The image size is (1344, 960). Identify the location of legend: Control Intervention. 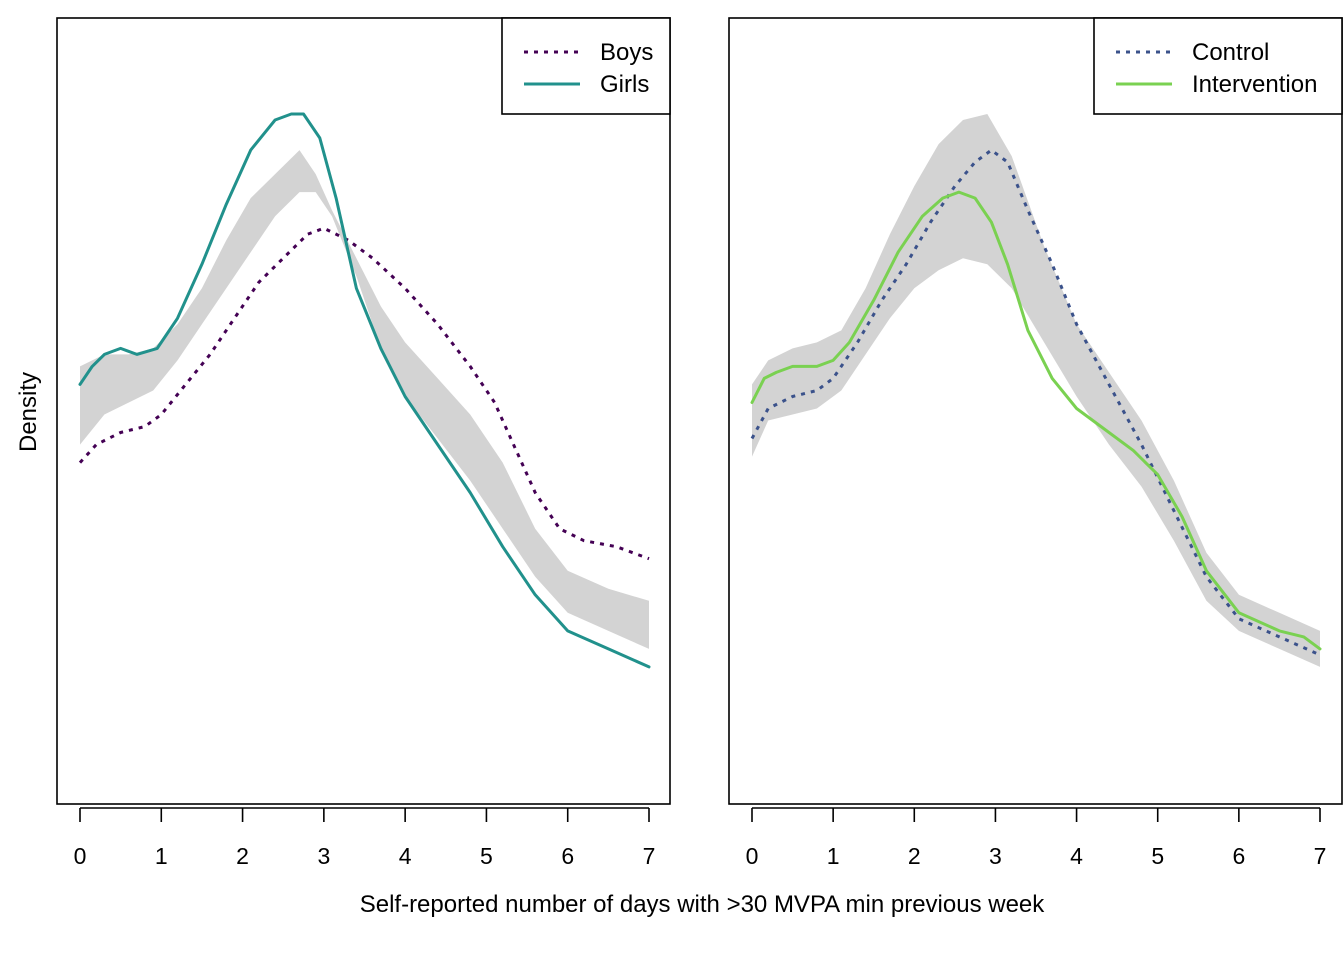
(1218, 66).